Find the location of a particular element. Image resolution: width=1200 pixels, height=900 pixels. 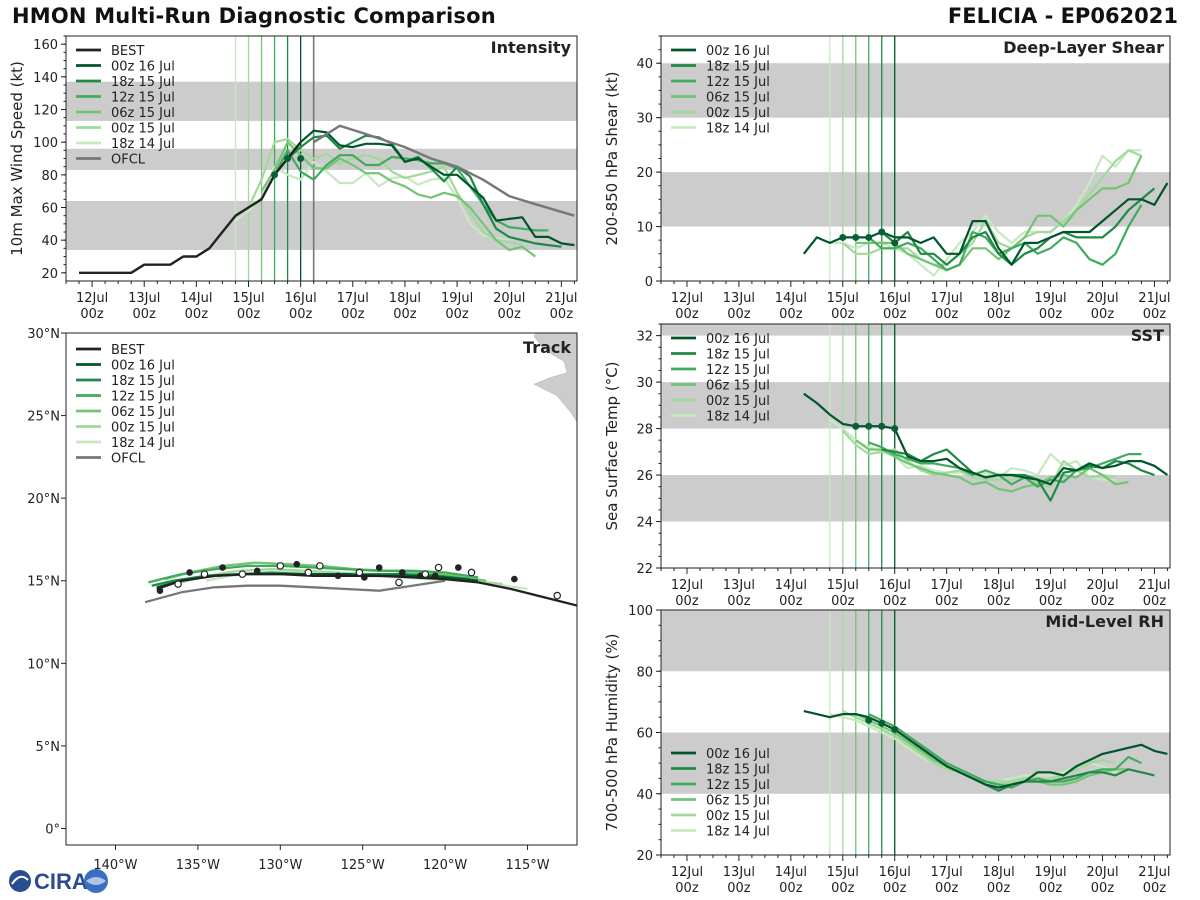

panel-title: Intensity is located at coordinates (531, 47).